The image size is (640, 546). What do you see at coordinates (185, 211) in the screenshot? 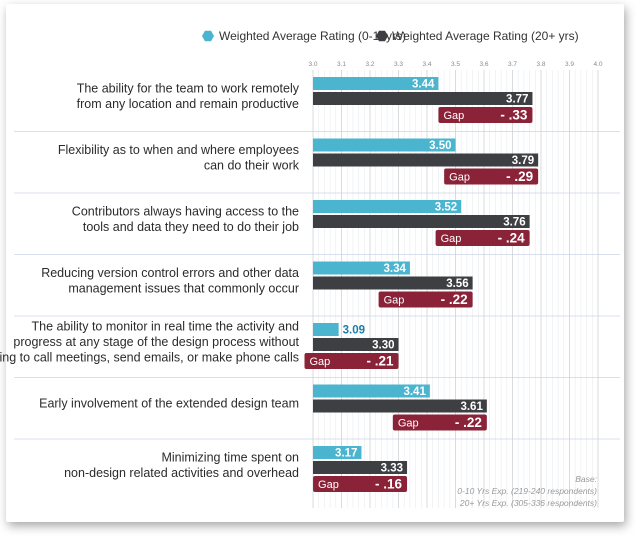
I see `category-label: Contributors always having access to the` at bounding box center [185, 211].